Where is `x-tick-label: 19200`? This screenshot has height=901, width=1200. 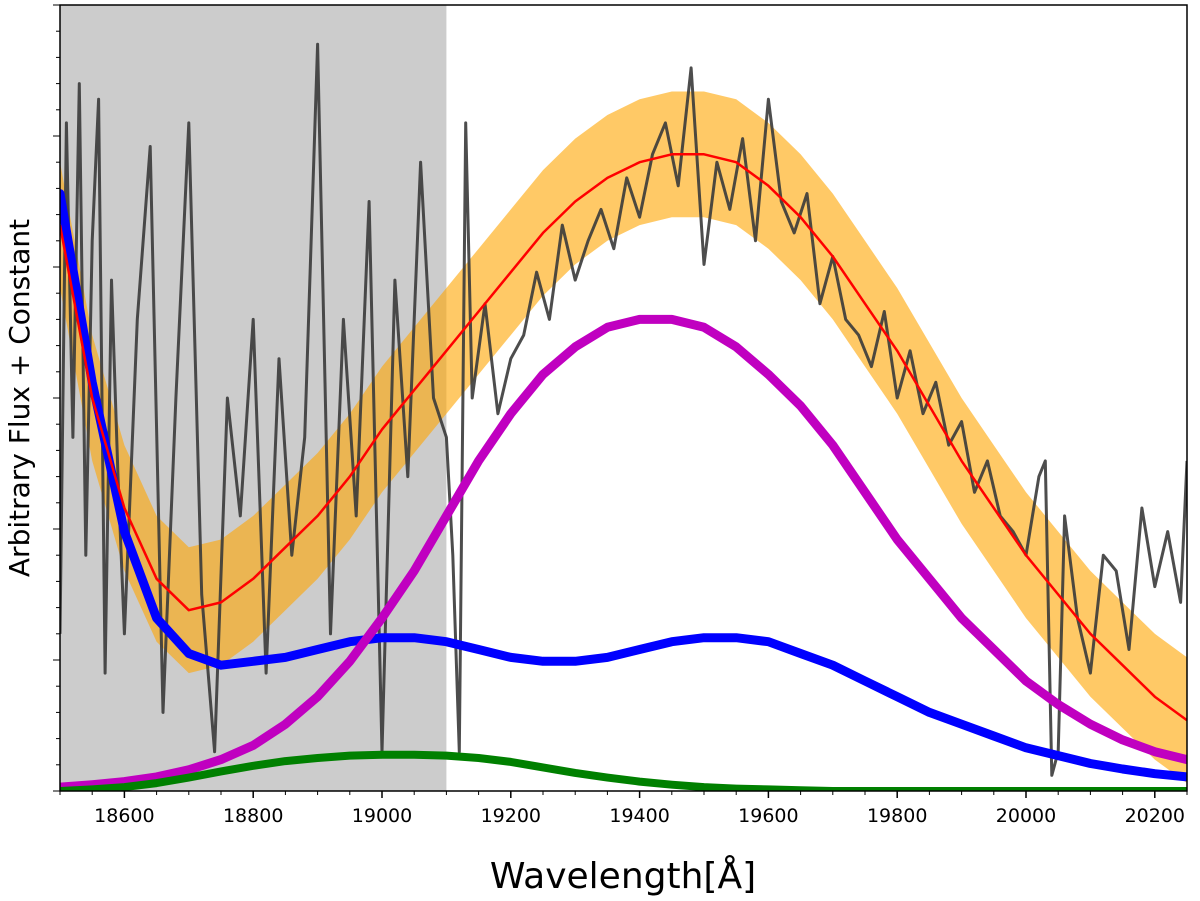 x-tick-label: 19200 is located at coordinates (511, 816).